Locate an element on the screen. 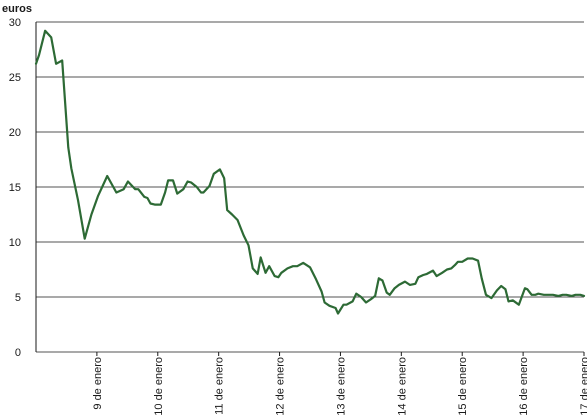  y-axis-unit-label: euros is located at coordinates (17, 9).